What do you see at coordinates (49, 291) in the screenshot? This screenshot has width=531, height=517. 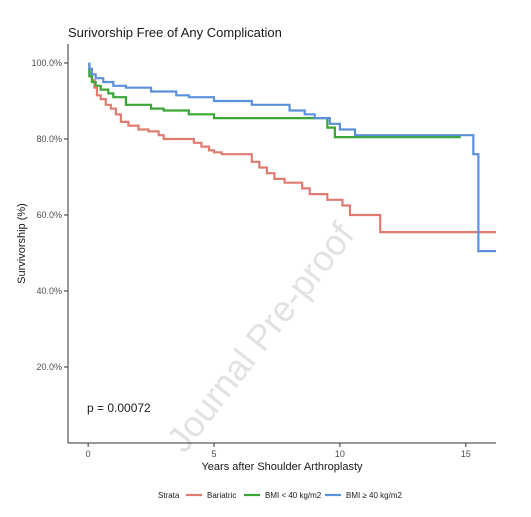 I see `y-tick-label: 40.0%` at bounding box center [49, 291].